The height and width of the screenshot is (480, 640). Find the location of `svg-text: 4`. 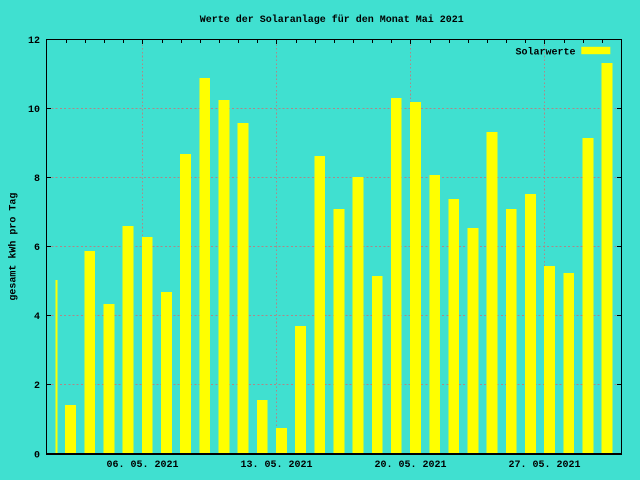

svg-text: 4 is located at coordinates (37, 317).